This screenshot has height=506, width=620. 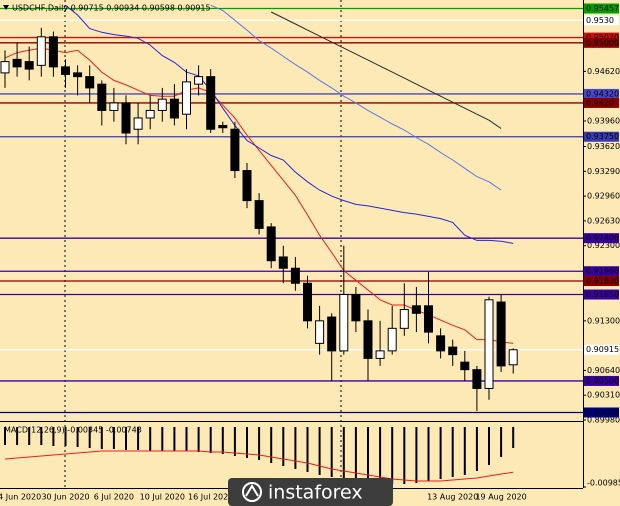 What do you see at coordinates (114, 497) in the screenshot?
I see `x-tick-label: 6 Jul 2020` at bounding box center [114, 497].